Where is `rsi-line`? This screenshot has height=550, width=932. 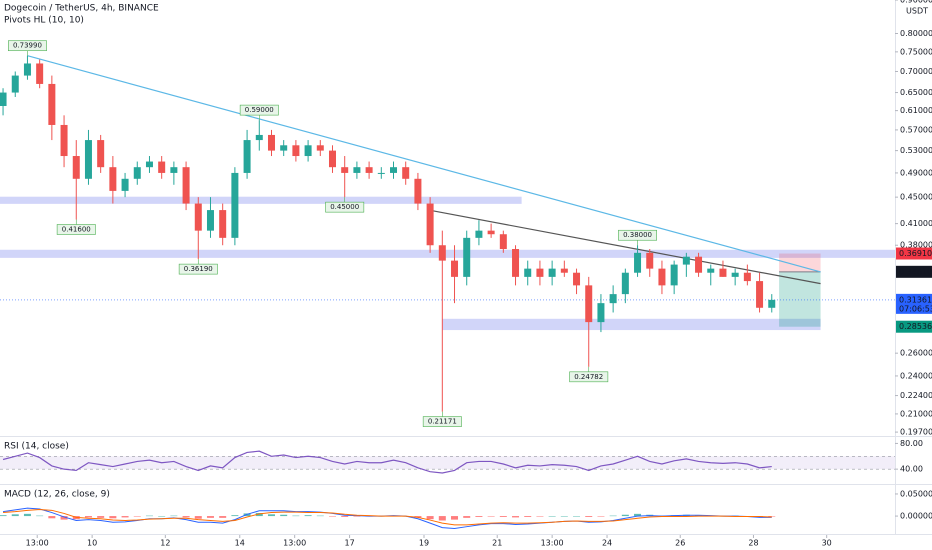 rsi-line is located at coordinates (387, 462).